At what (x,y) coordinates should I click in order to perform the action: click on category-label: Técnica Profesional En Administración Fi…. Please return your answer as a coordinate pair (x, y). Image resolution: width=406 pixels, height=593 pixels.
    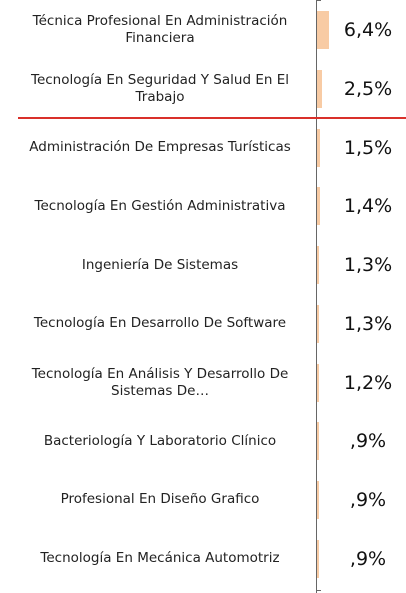
    Looking at the image, I should click on (160, 30).